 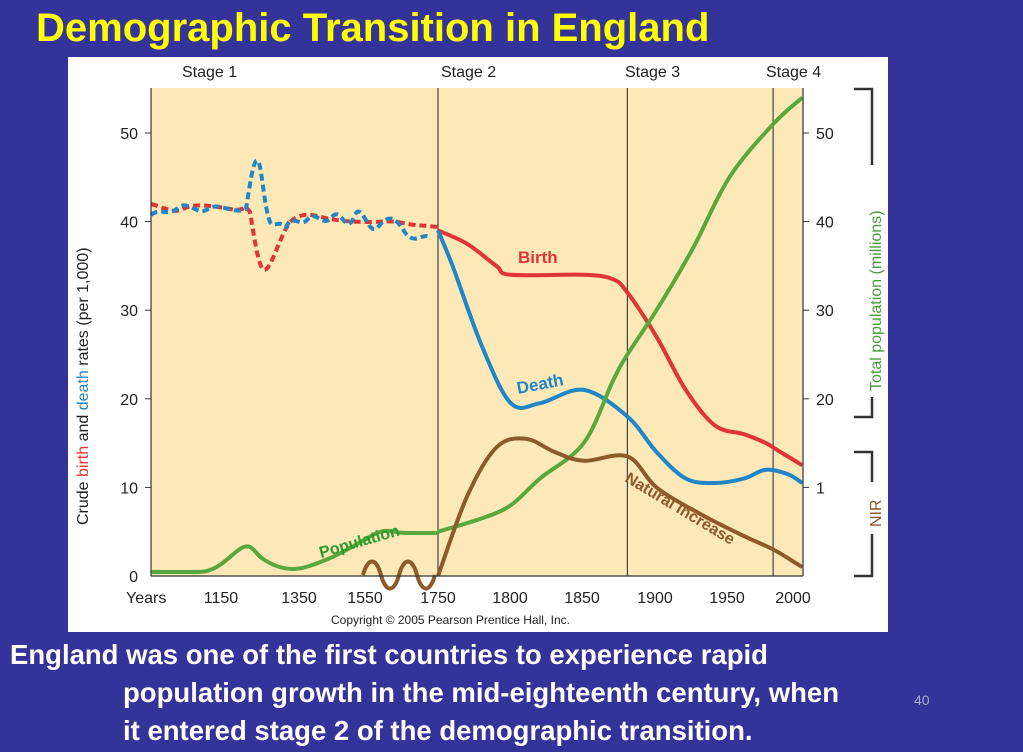 What do you see at coordinates (825, 400) in the screenshot?
I see `y-tick-label-right: 20` at bounding box center [825, 400].